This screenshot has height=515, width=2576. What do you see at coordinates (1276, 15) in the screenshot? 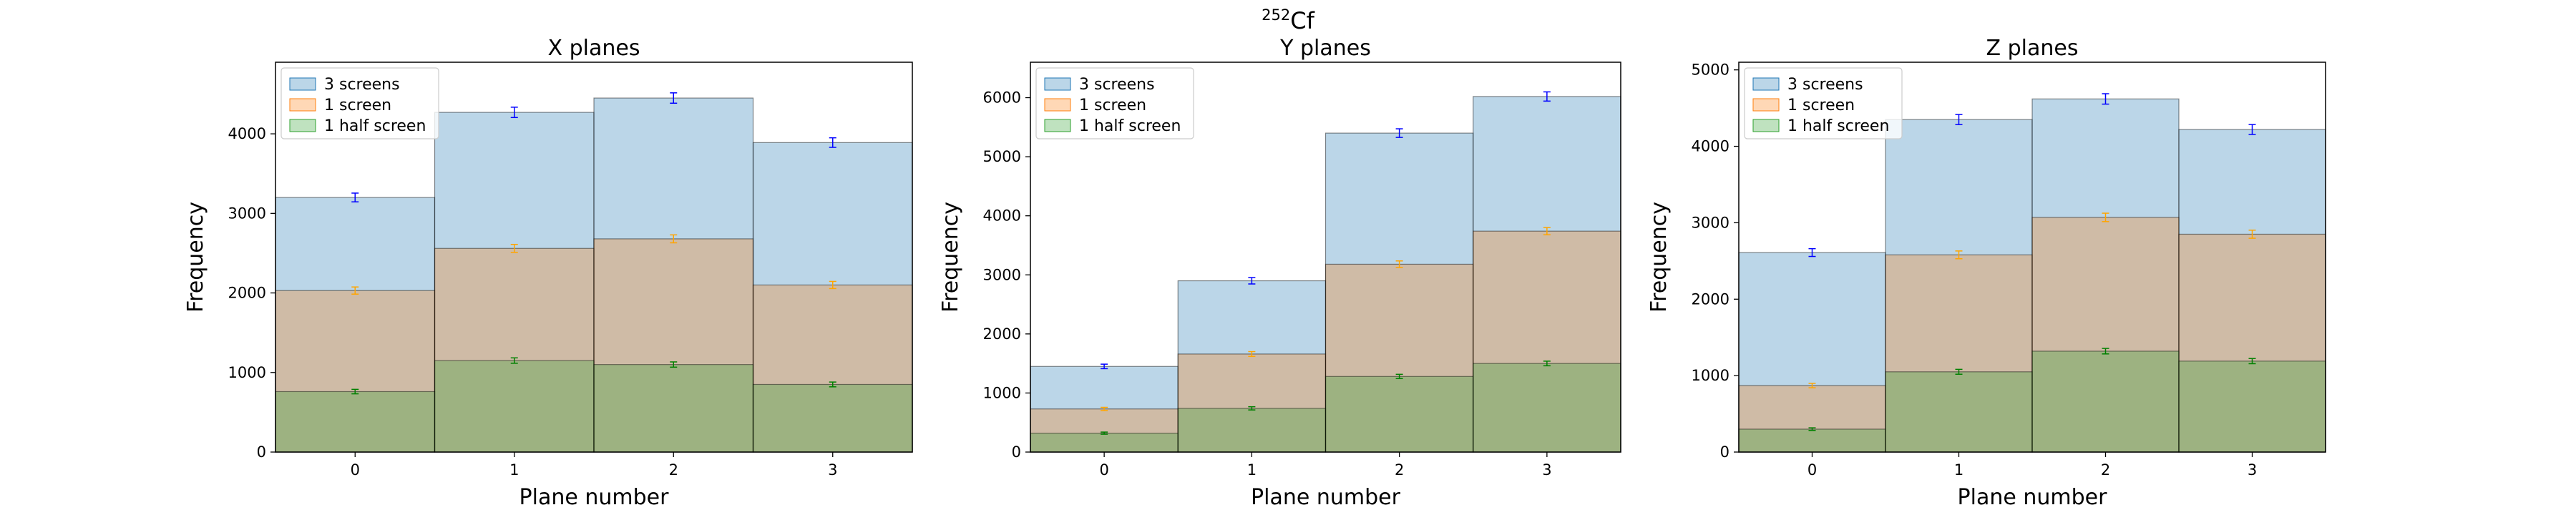
I see `figure-title-superscript: 252` at bounding box center [1276, 15].